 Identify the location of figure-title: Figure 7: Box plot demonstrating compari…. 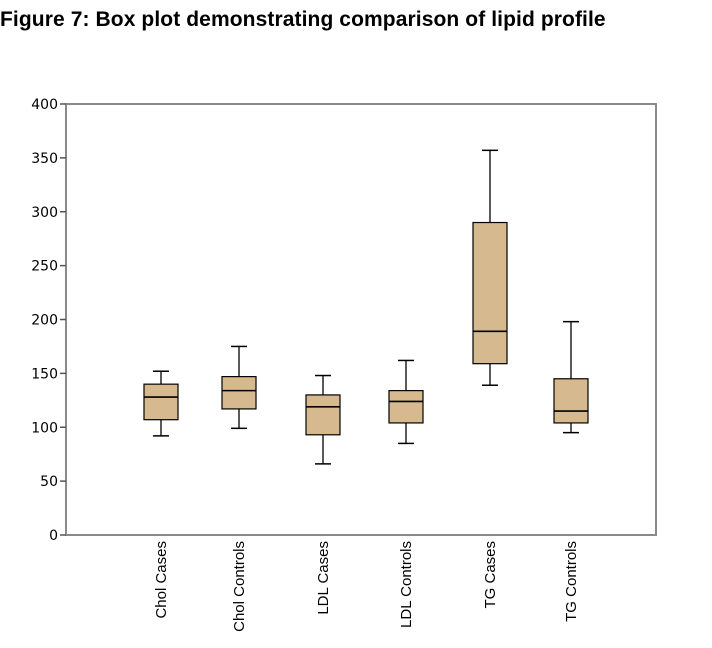
(303, 19).